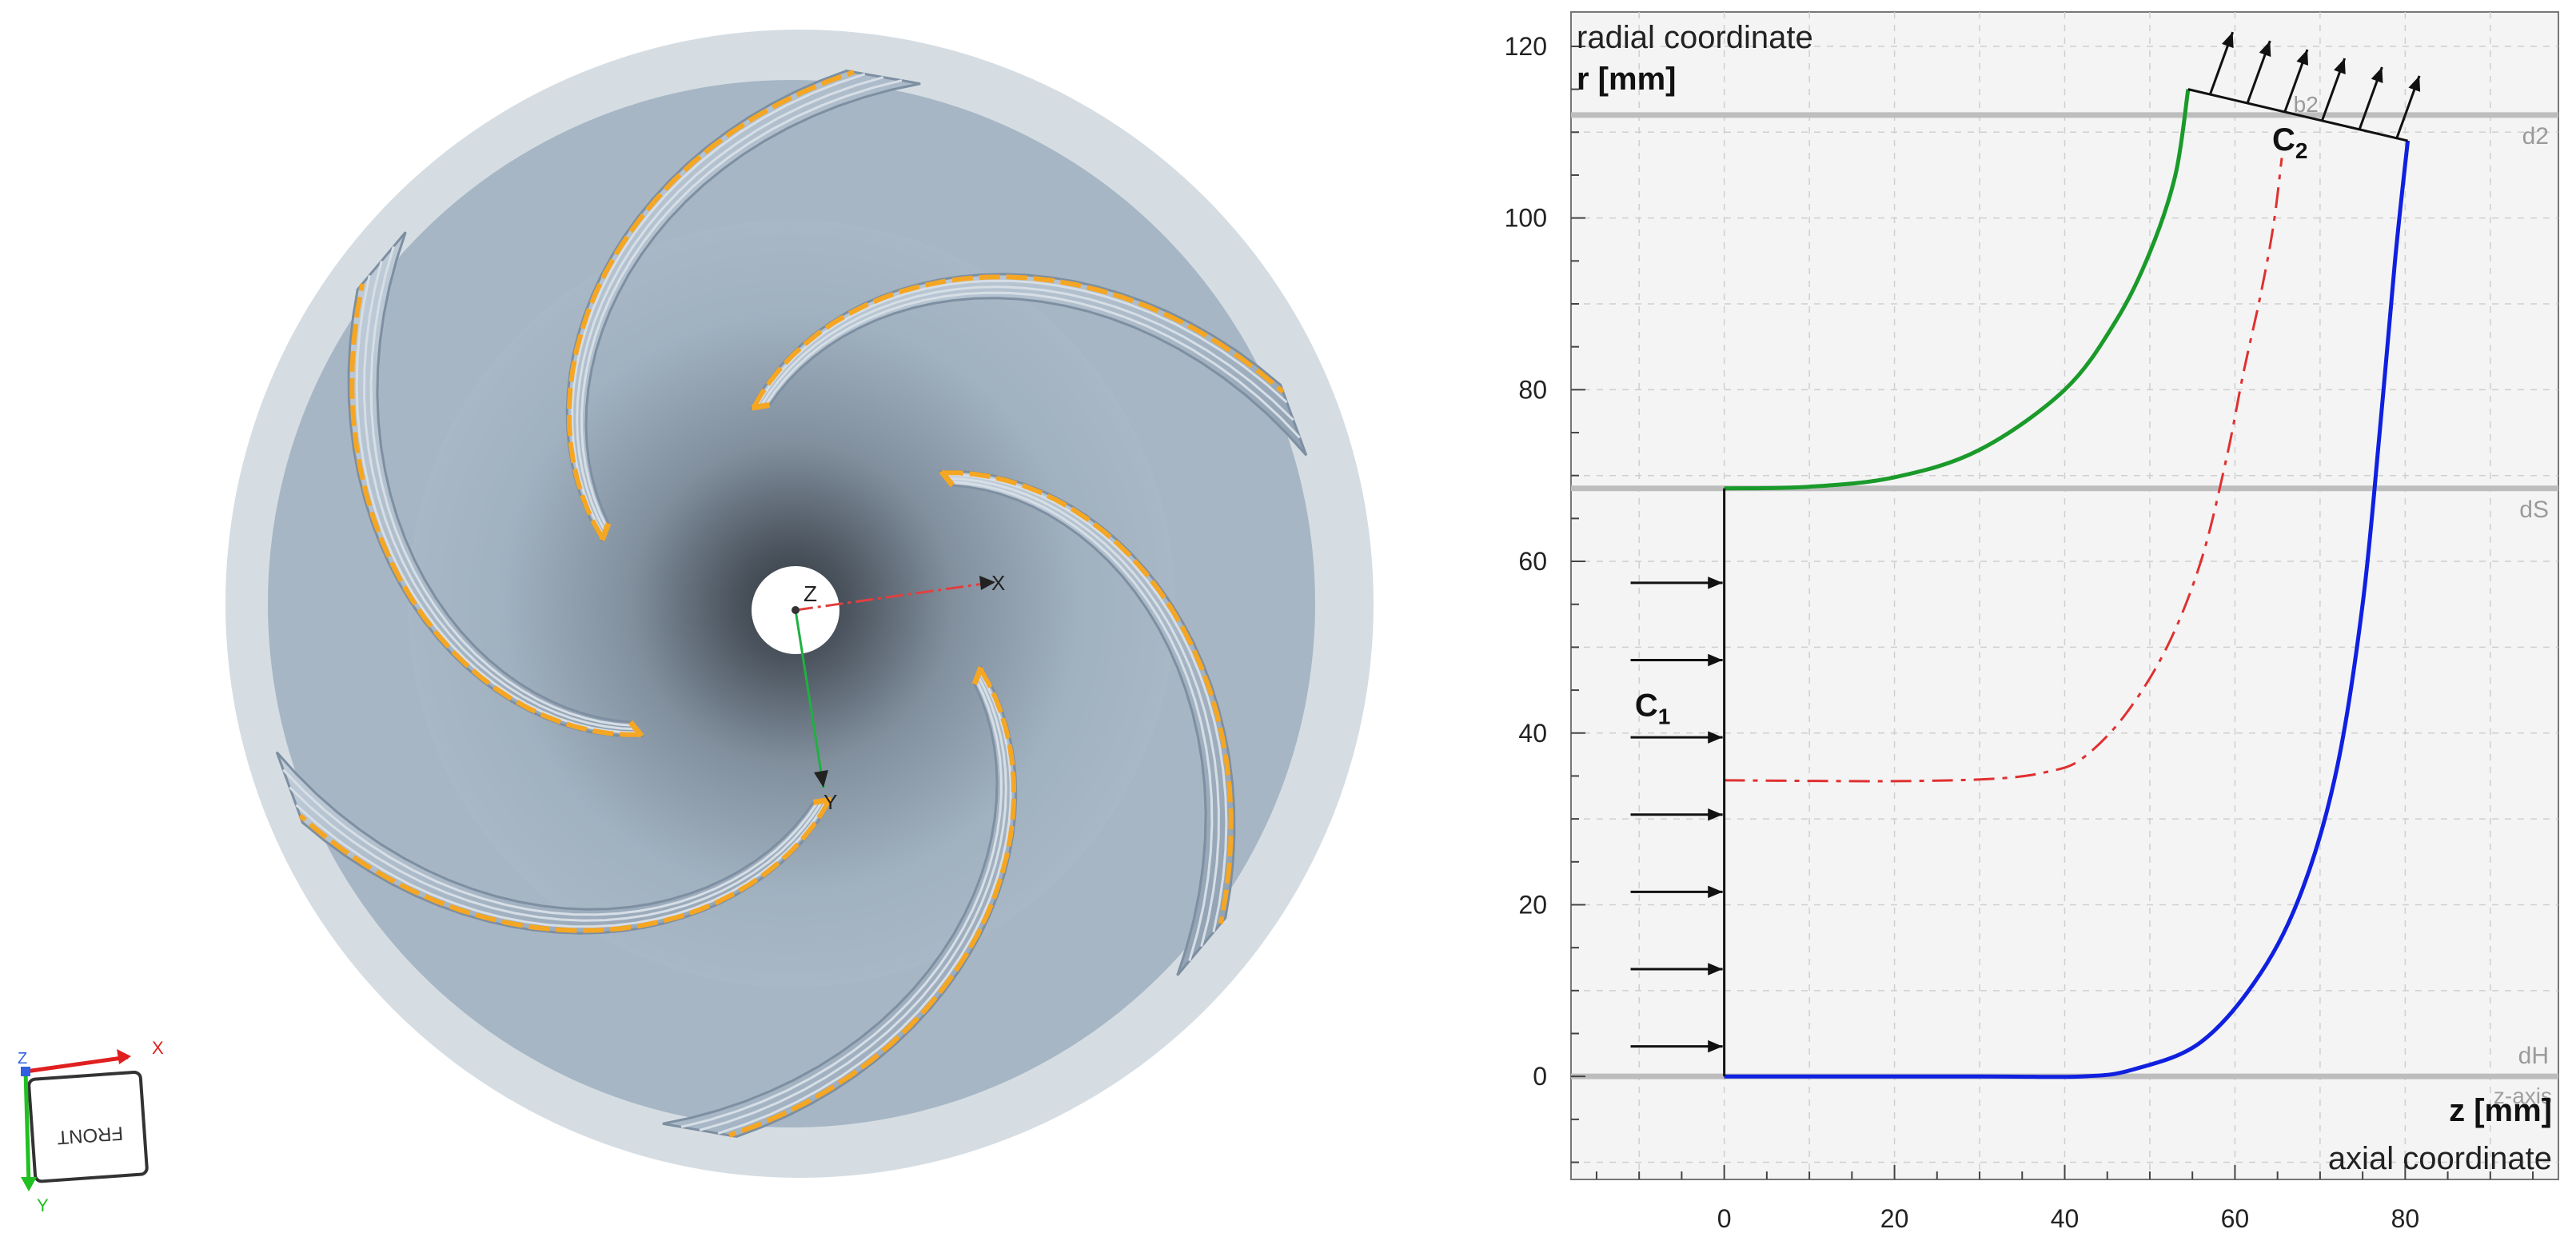 This screenshot has height=1257, width=2576. I want to click on view-cube-front-face, so click(88, 1126).